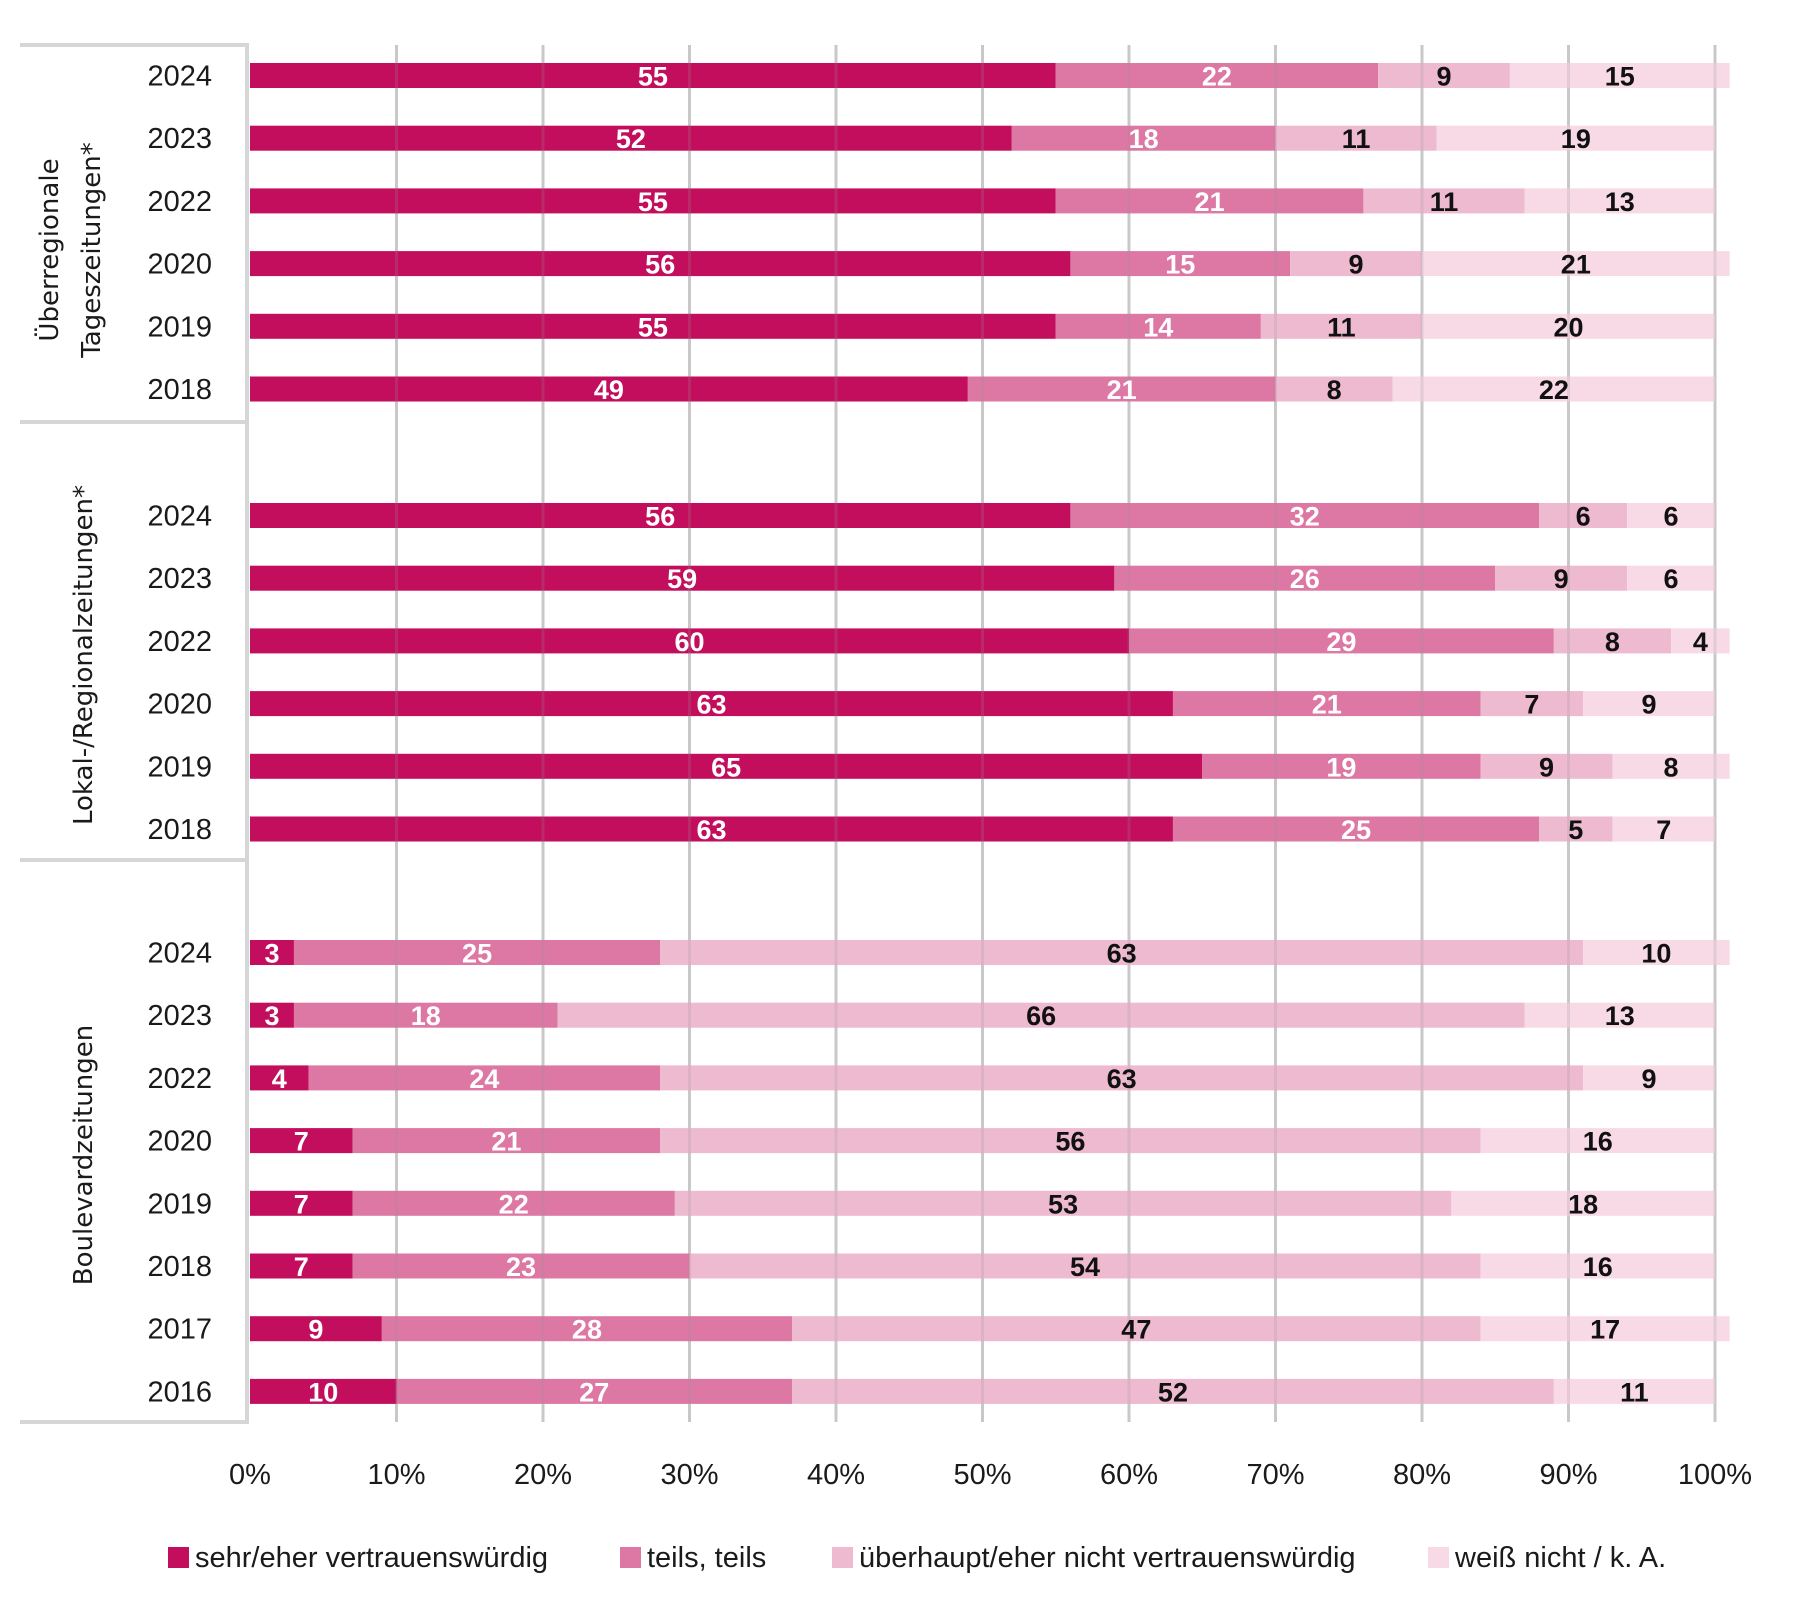 This screenshot has height=1604, width=1800. Describe the element at coordinates (1129, 1475) in the screenshot. I see `tick-label: 60%` at that location.